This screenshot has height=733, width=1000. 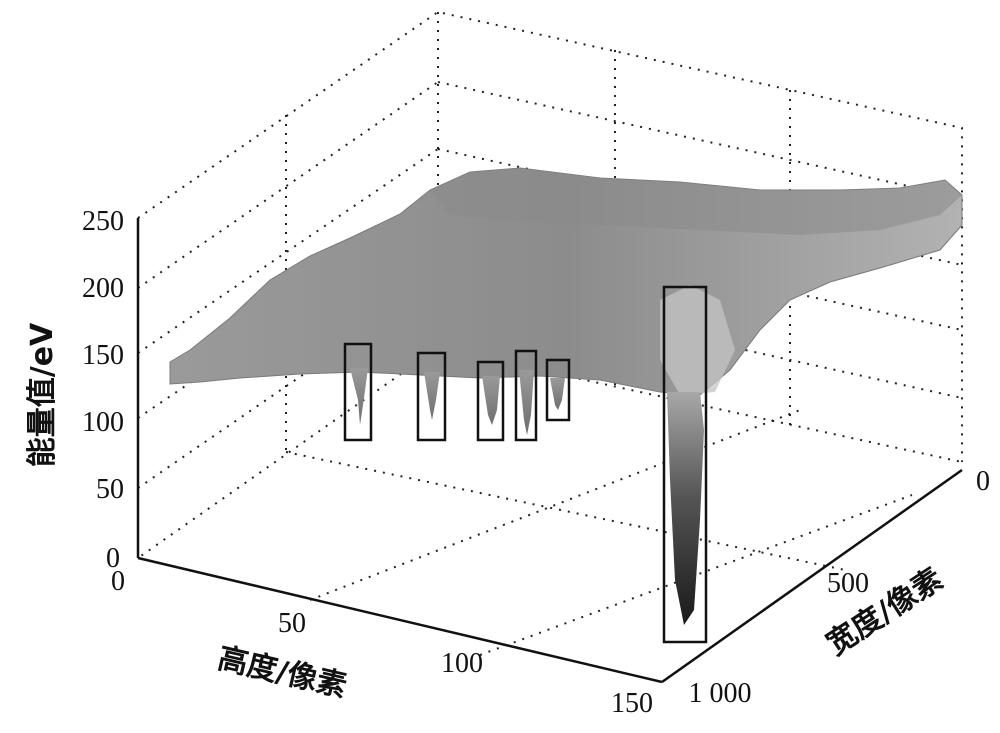 I want to click on y-tick-0: 0, so click(x=983, y=481).